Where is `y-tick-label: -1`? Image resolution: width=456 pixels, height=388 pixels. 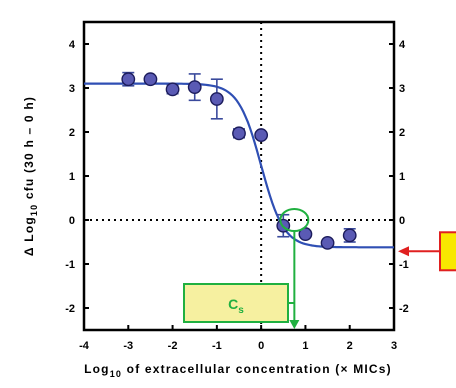 y-tick-label: -1 is located at coordinates (70, 265).